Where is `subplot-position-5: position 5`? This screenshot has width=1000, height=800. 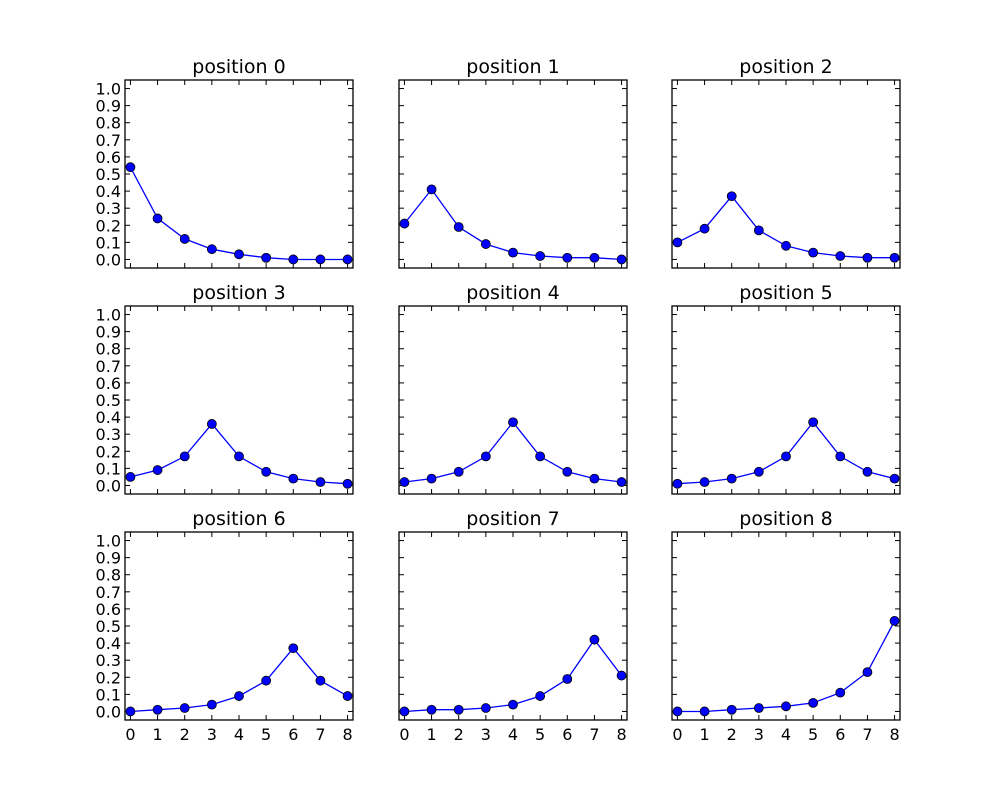
subplot-position-5: position 5 is located at coordinates (786, 388).